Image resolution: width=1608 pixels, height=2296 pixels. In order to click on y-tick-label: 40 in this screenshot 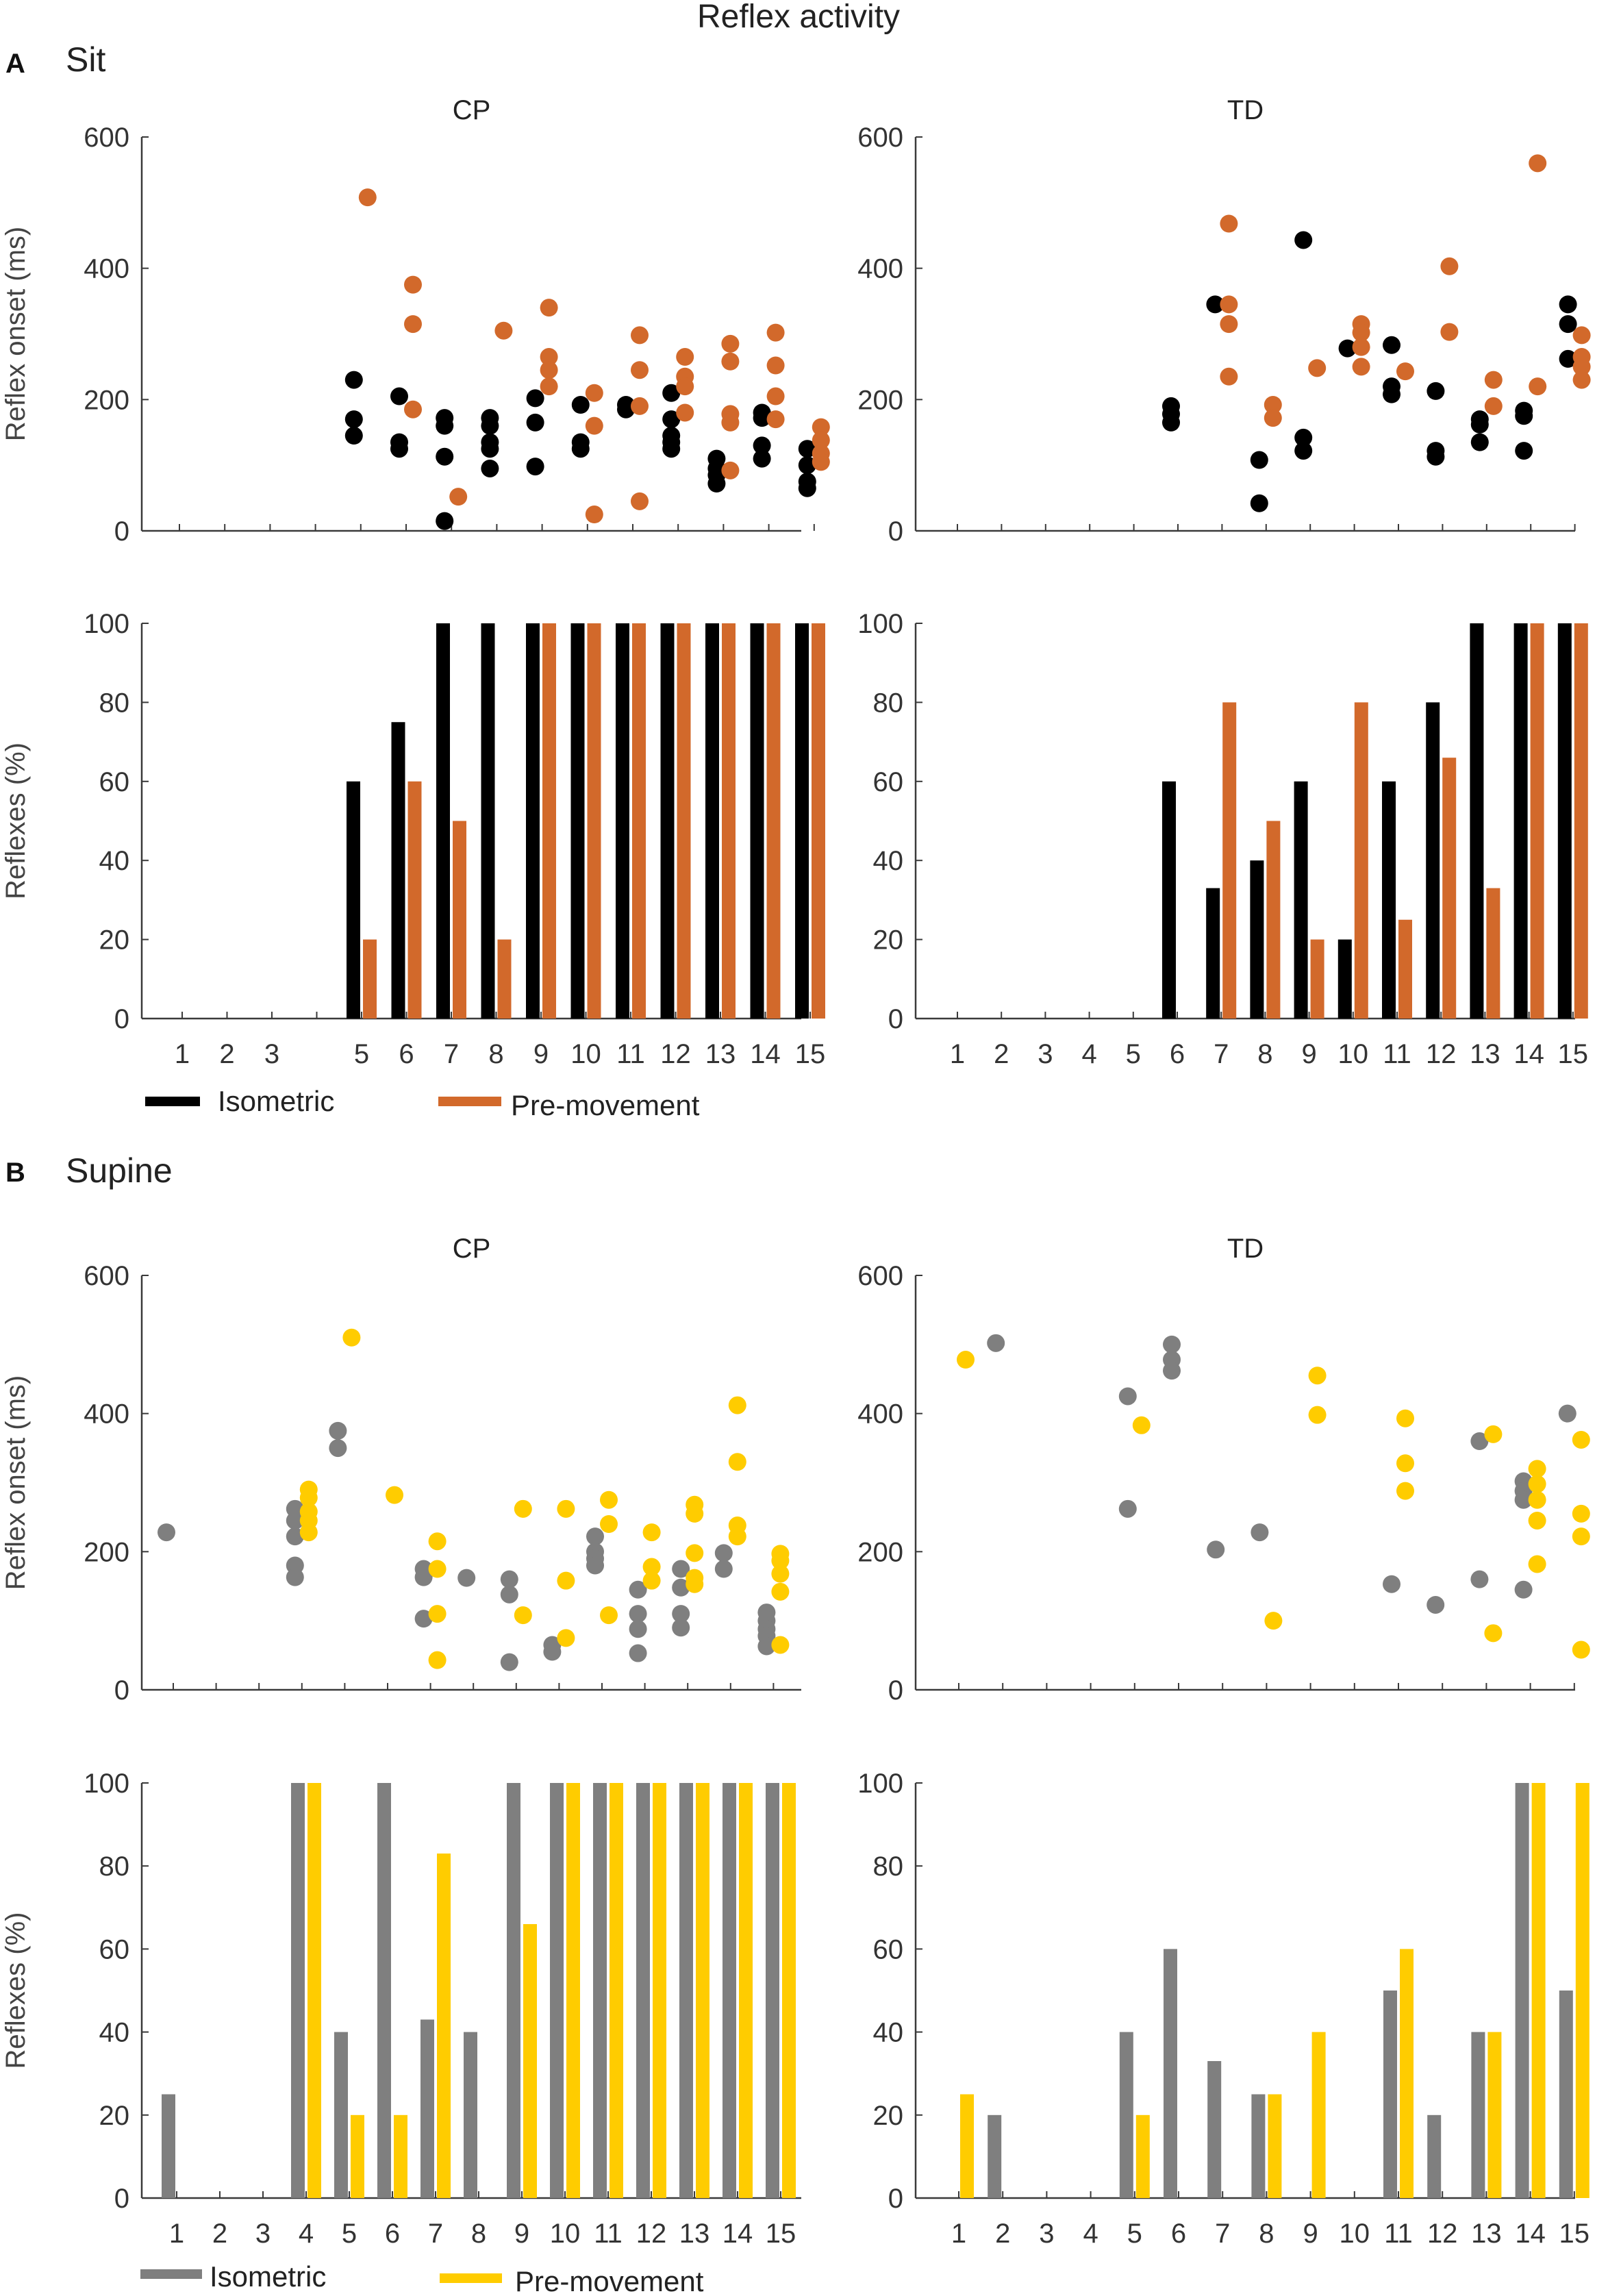, I will do `click(888, 2033)`.